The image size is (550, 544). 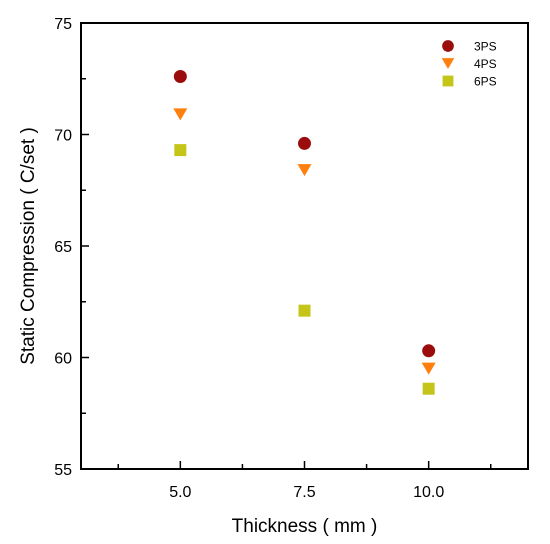 I want to click on y-axis-title: Static Compression ( C/set ), so click(x=28, y=246).